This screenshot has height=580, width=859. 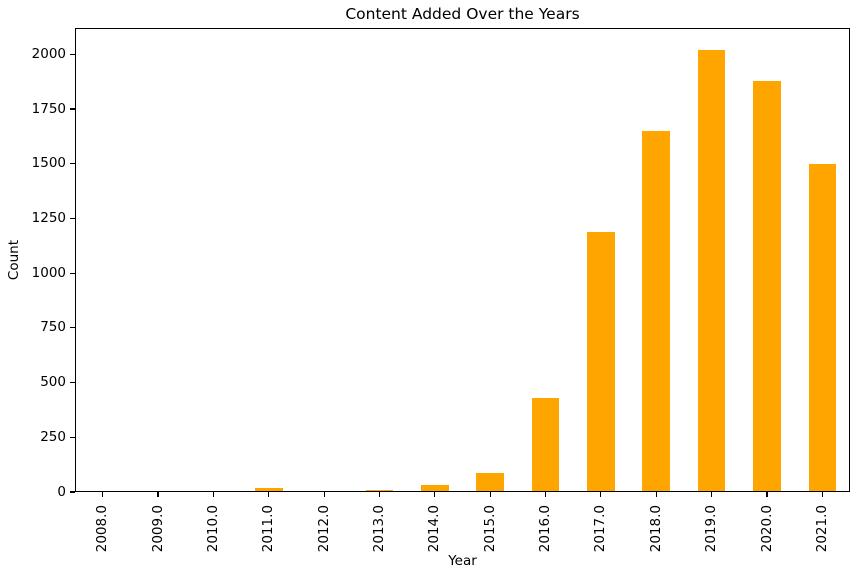 What do you see at coordinates (157, 529) in the screenshot?
I see `x-tick-label: 2009.0` at bounding box center [157, 529].